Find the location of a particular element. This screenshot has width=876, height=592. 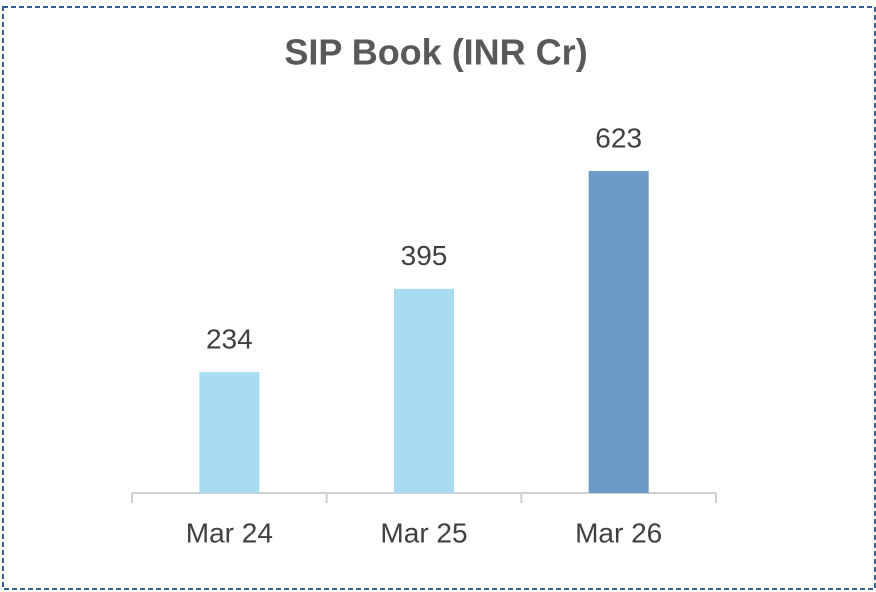

data-label: 234 is located at coordinates (229, 338).